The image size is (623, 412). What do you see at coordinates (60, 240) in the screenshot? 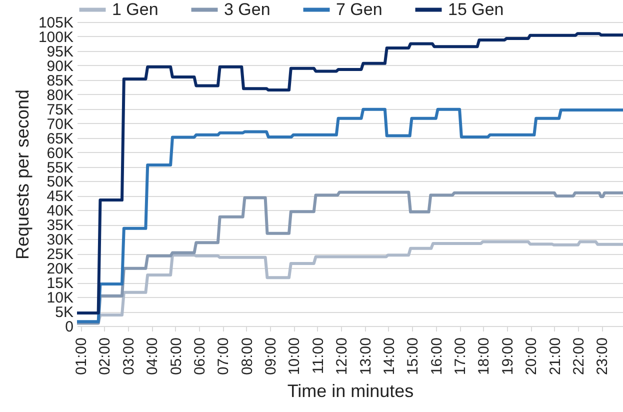
I see `y-tick-label: 30K` at bounding box center [60, 240].